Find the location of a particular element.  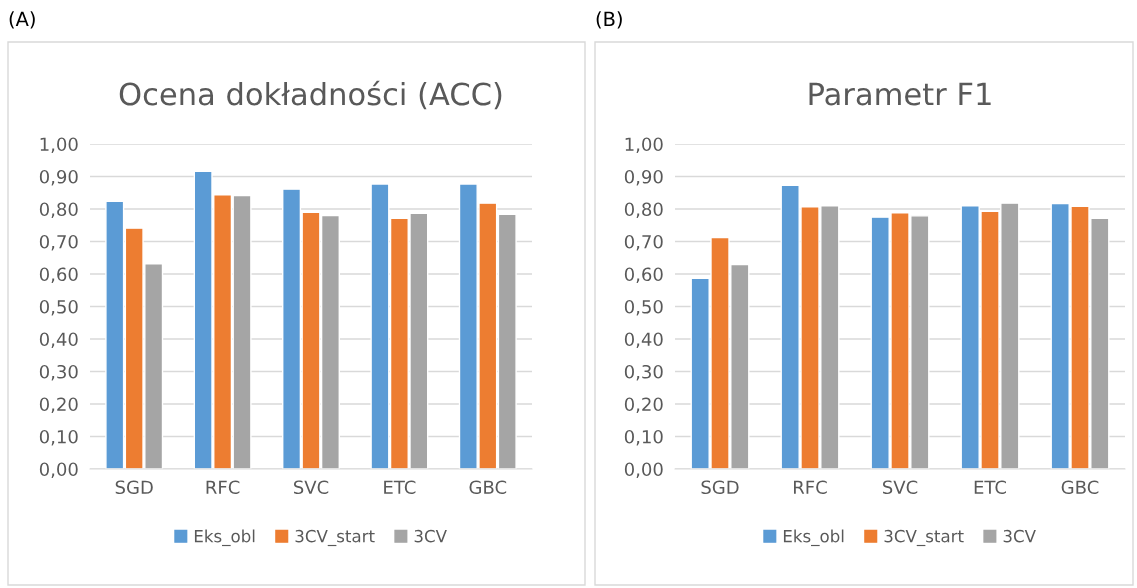

text: (A) is located at coordinates (22, 20).